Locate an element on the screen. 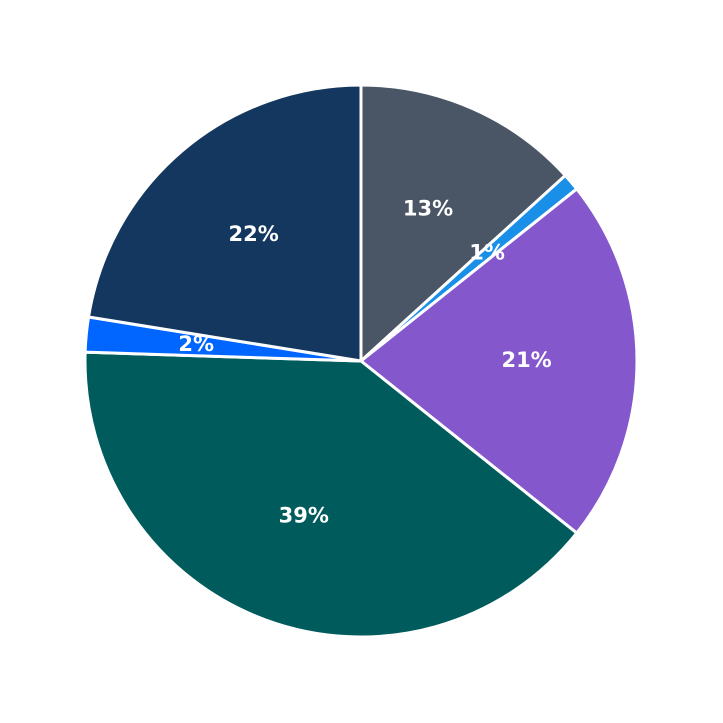 The image size is (723, 723). slice-label: 22% is located at coordinates (254, 234).